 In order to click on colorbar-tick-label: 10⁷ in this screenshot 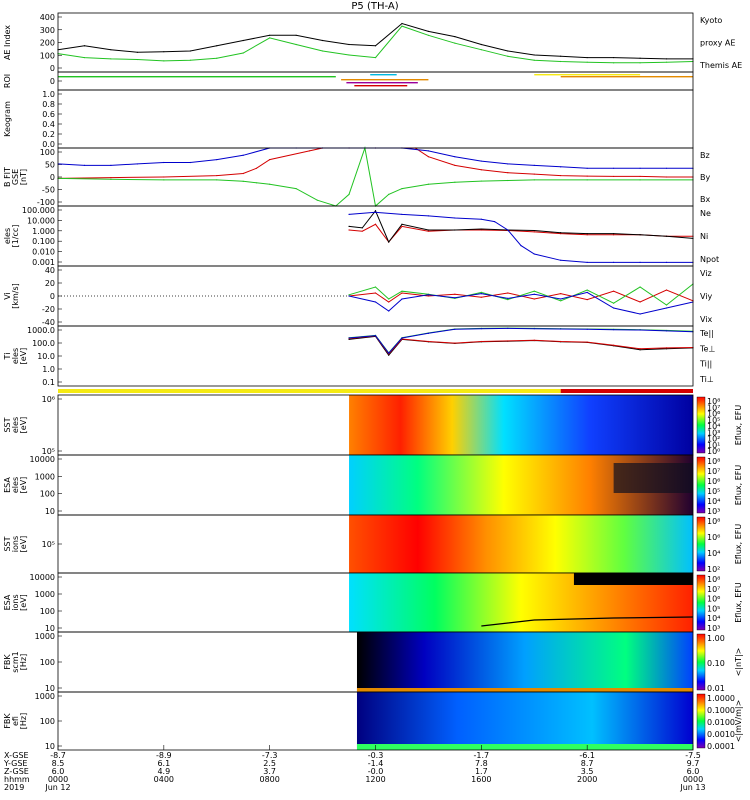, I will do `click(713, 407)`.